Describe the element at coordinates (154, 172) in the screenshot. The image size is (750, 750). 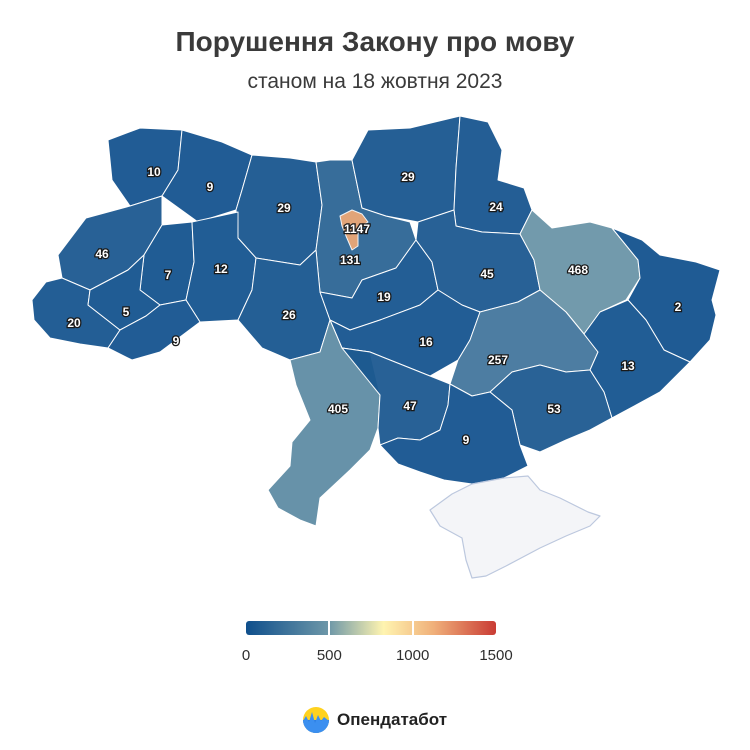
I see `region-value-volyn: 10` at that location.